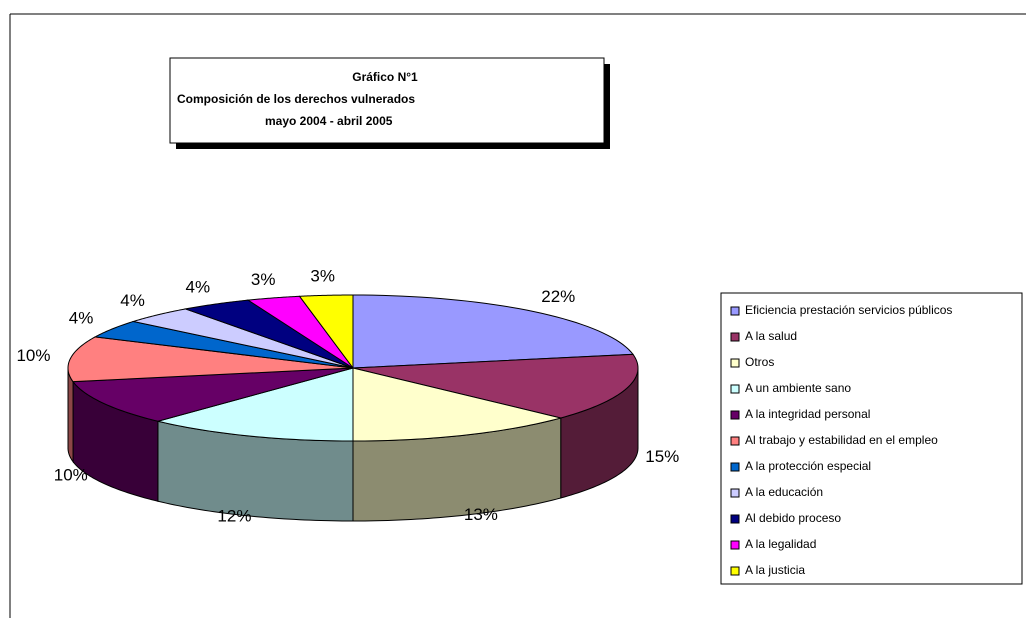  Describe the element at coordinates (771, 336) in the screenshot. I see `legend-label: A la salud` at that location.